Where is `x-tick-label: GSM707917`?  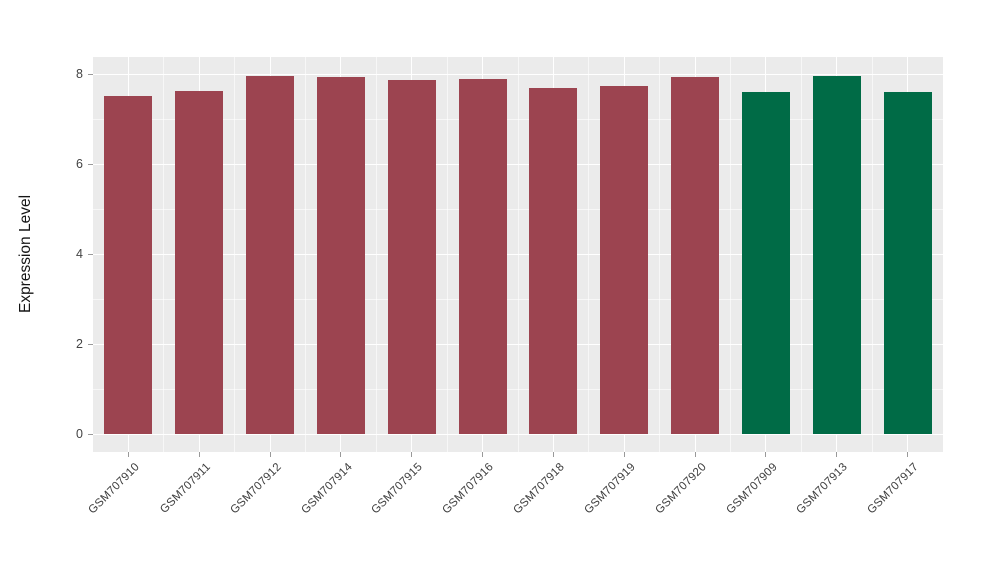
x-tick-label: GSM707917 is located at coordinates (893, 489).